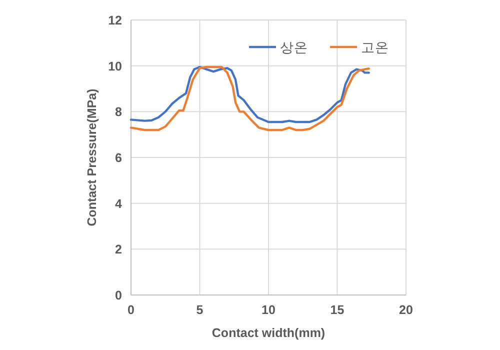 The height and width of the screenshot is (350, 500). What do you see at coordinates (406, 310) in the screenshot?
I see `x-tick-label: 20` at bounding box center [406, 310].